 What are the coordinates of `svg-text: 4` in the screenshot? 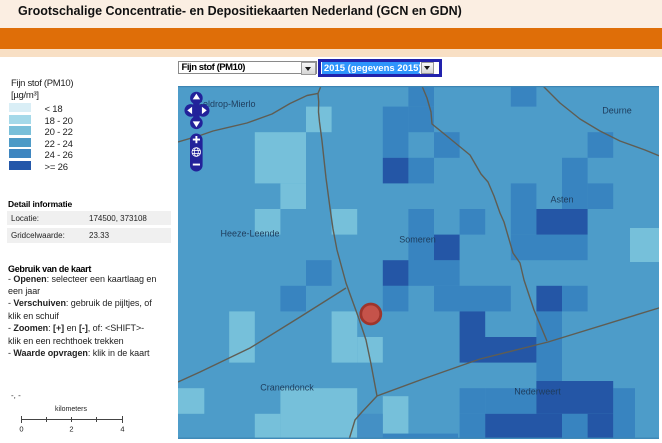 It's located at (122, 429).